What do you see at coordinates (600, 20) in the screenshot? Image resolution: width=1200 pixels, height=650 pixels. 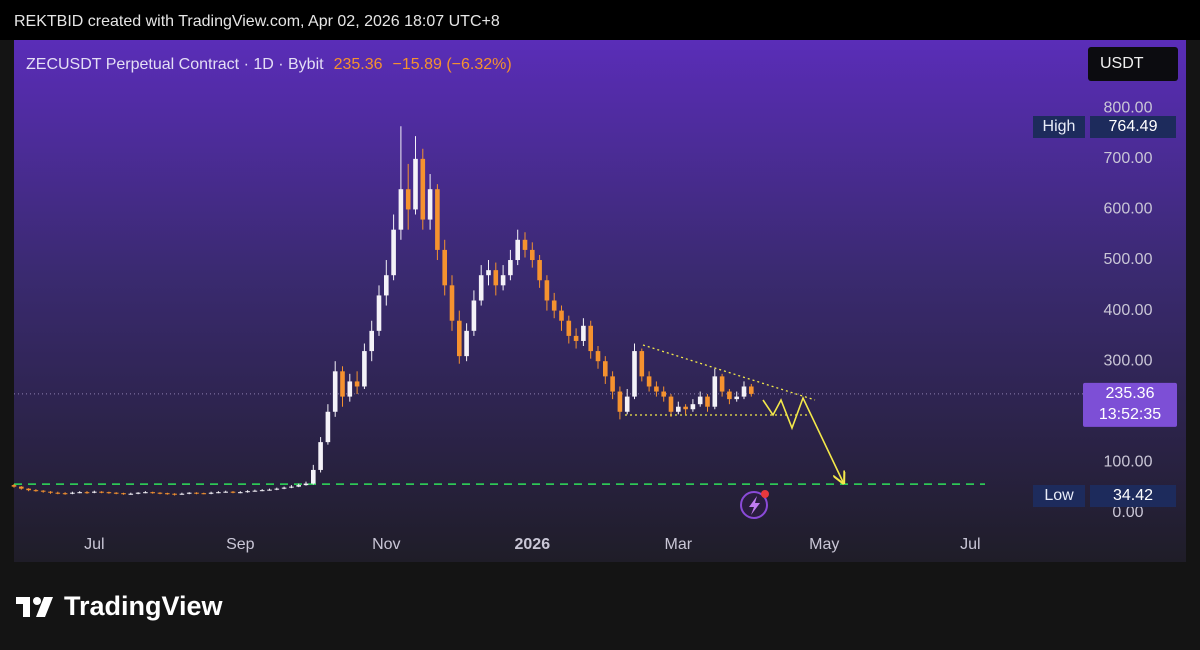 I see `top-bar` at bounding box center [600, 20].